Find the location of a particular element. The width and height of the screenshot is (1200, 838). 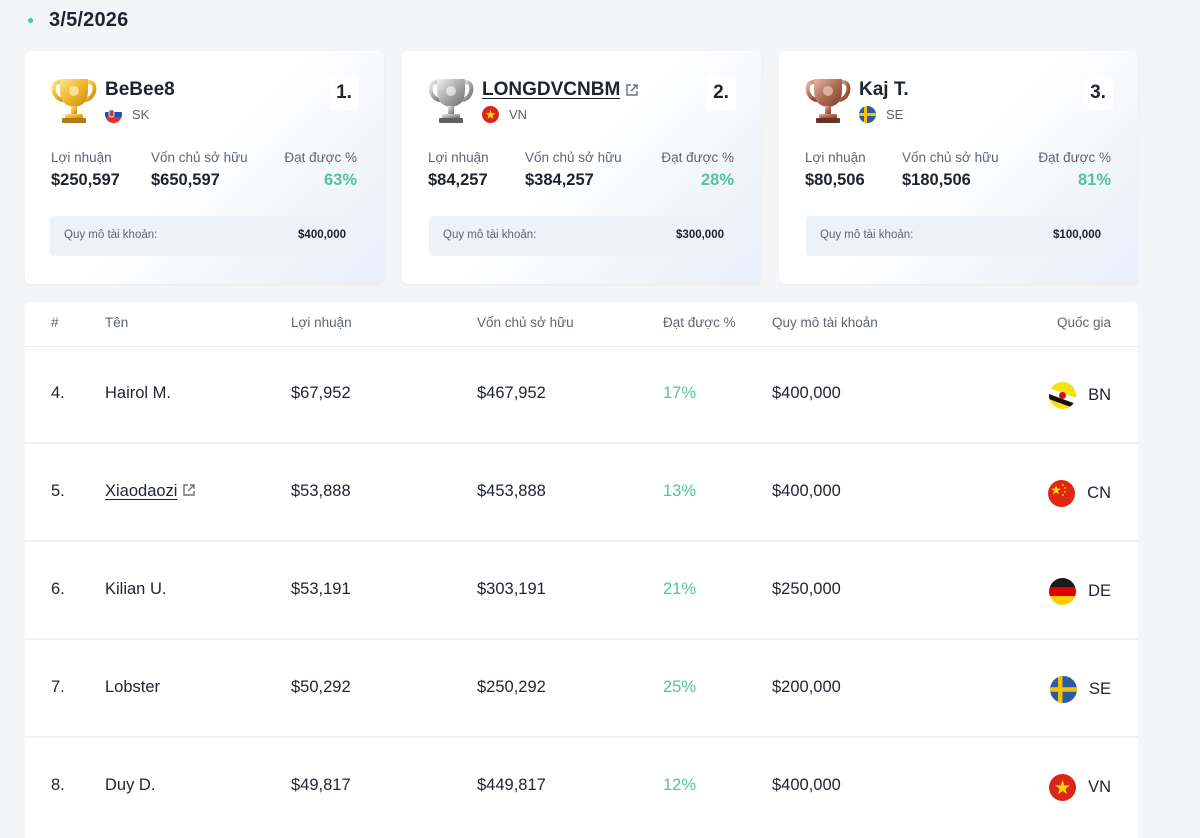

gain-value: 81% is located at coordinates (1094, 180).